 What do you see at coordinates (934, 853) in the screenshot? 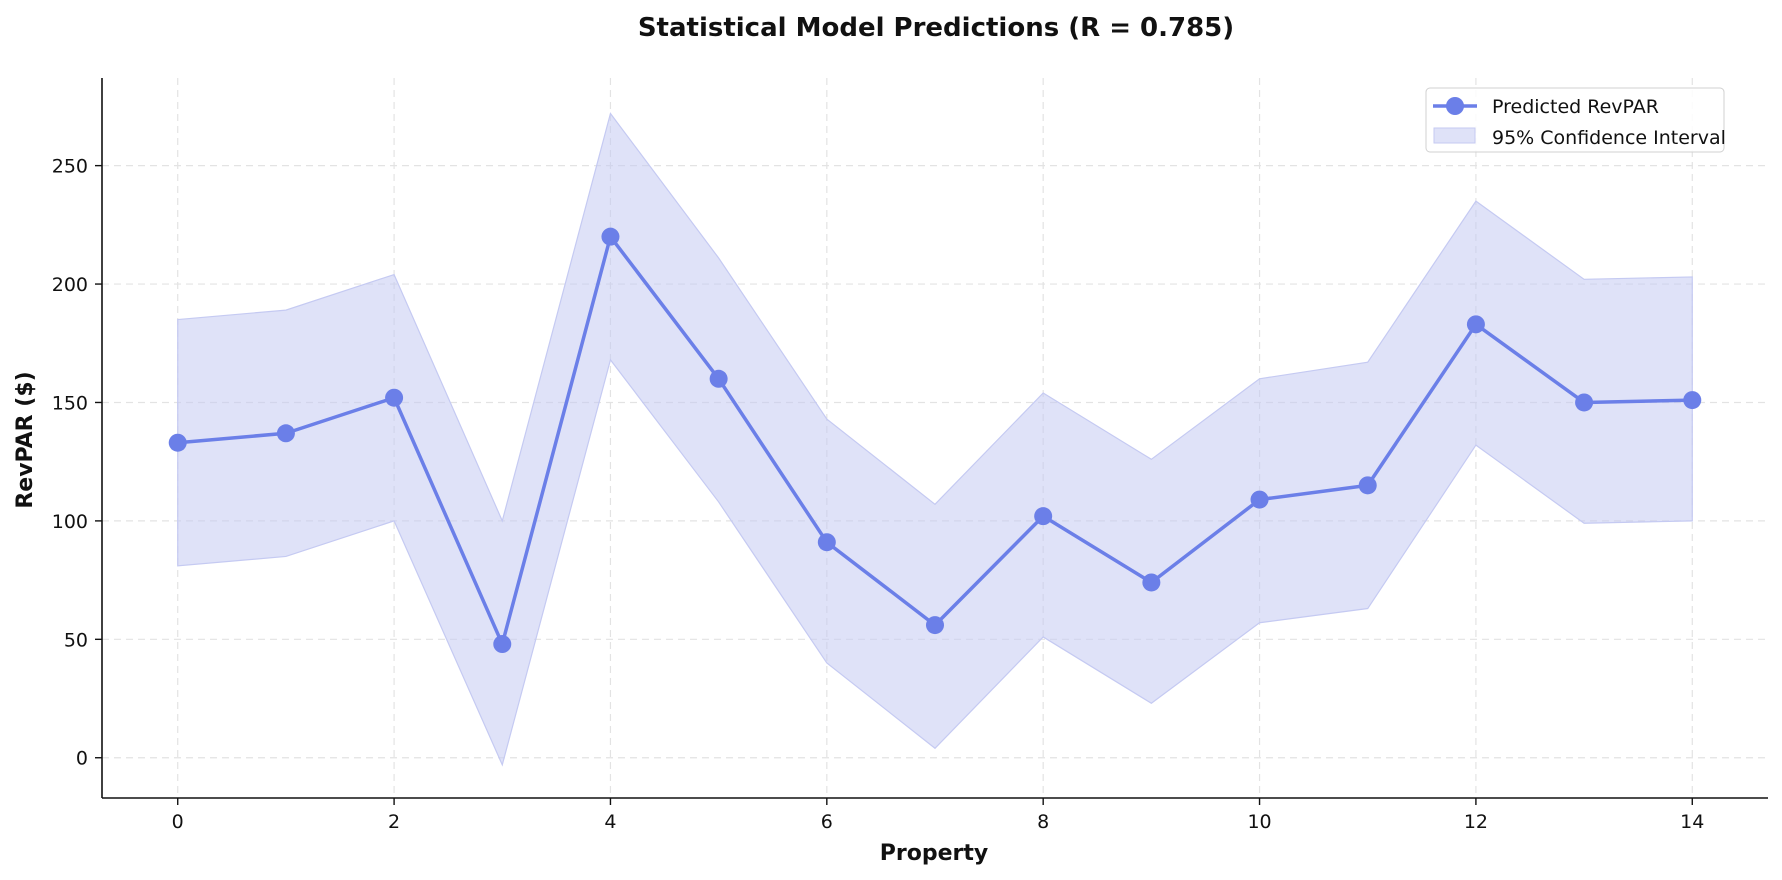
I see `x-axis-label: Property` at bounding box center [934, 853].